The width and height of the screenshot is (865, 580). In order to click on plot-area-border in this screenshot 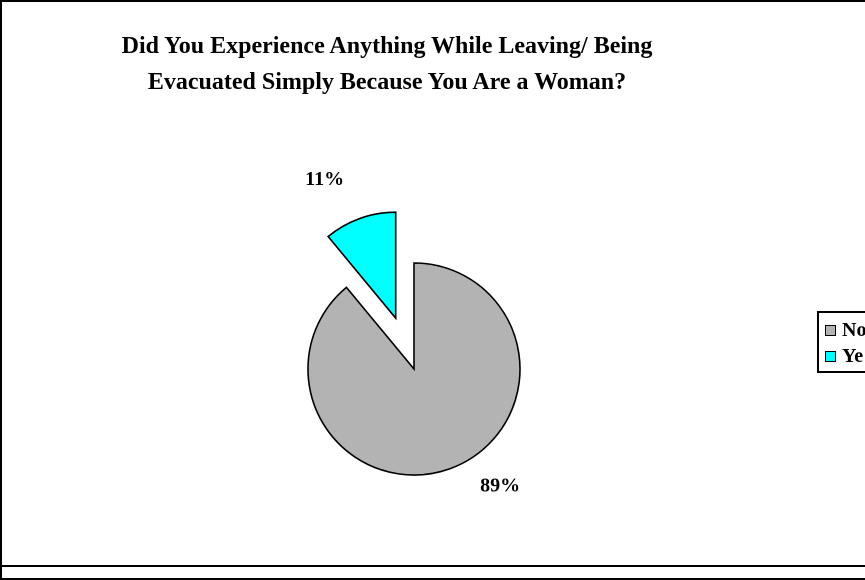, I will do `click(433, 566)`.